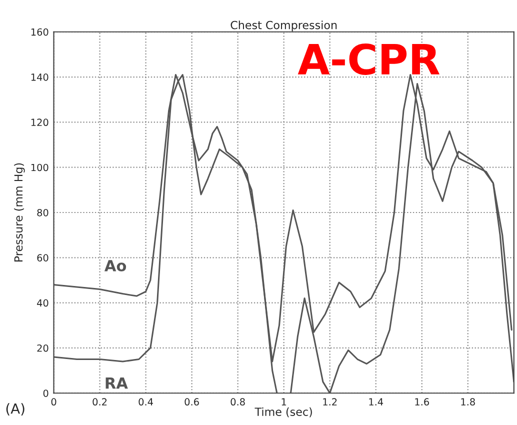  What do you see at coordinates (42, 258) in the screenshot?
I see `y-tick-label: 60` at bounding box center [42, 258].